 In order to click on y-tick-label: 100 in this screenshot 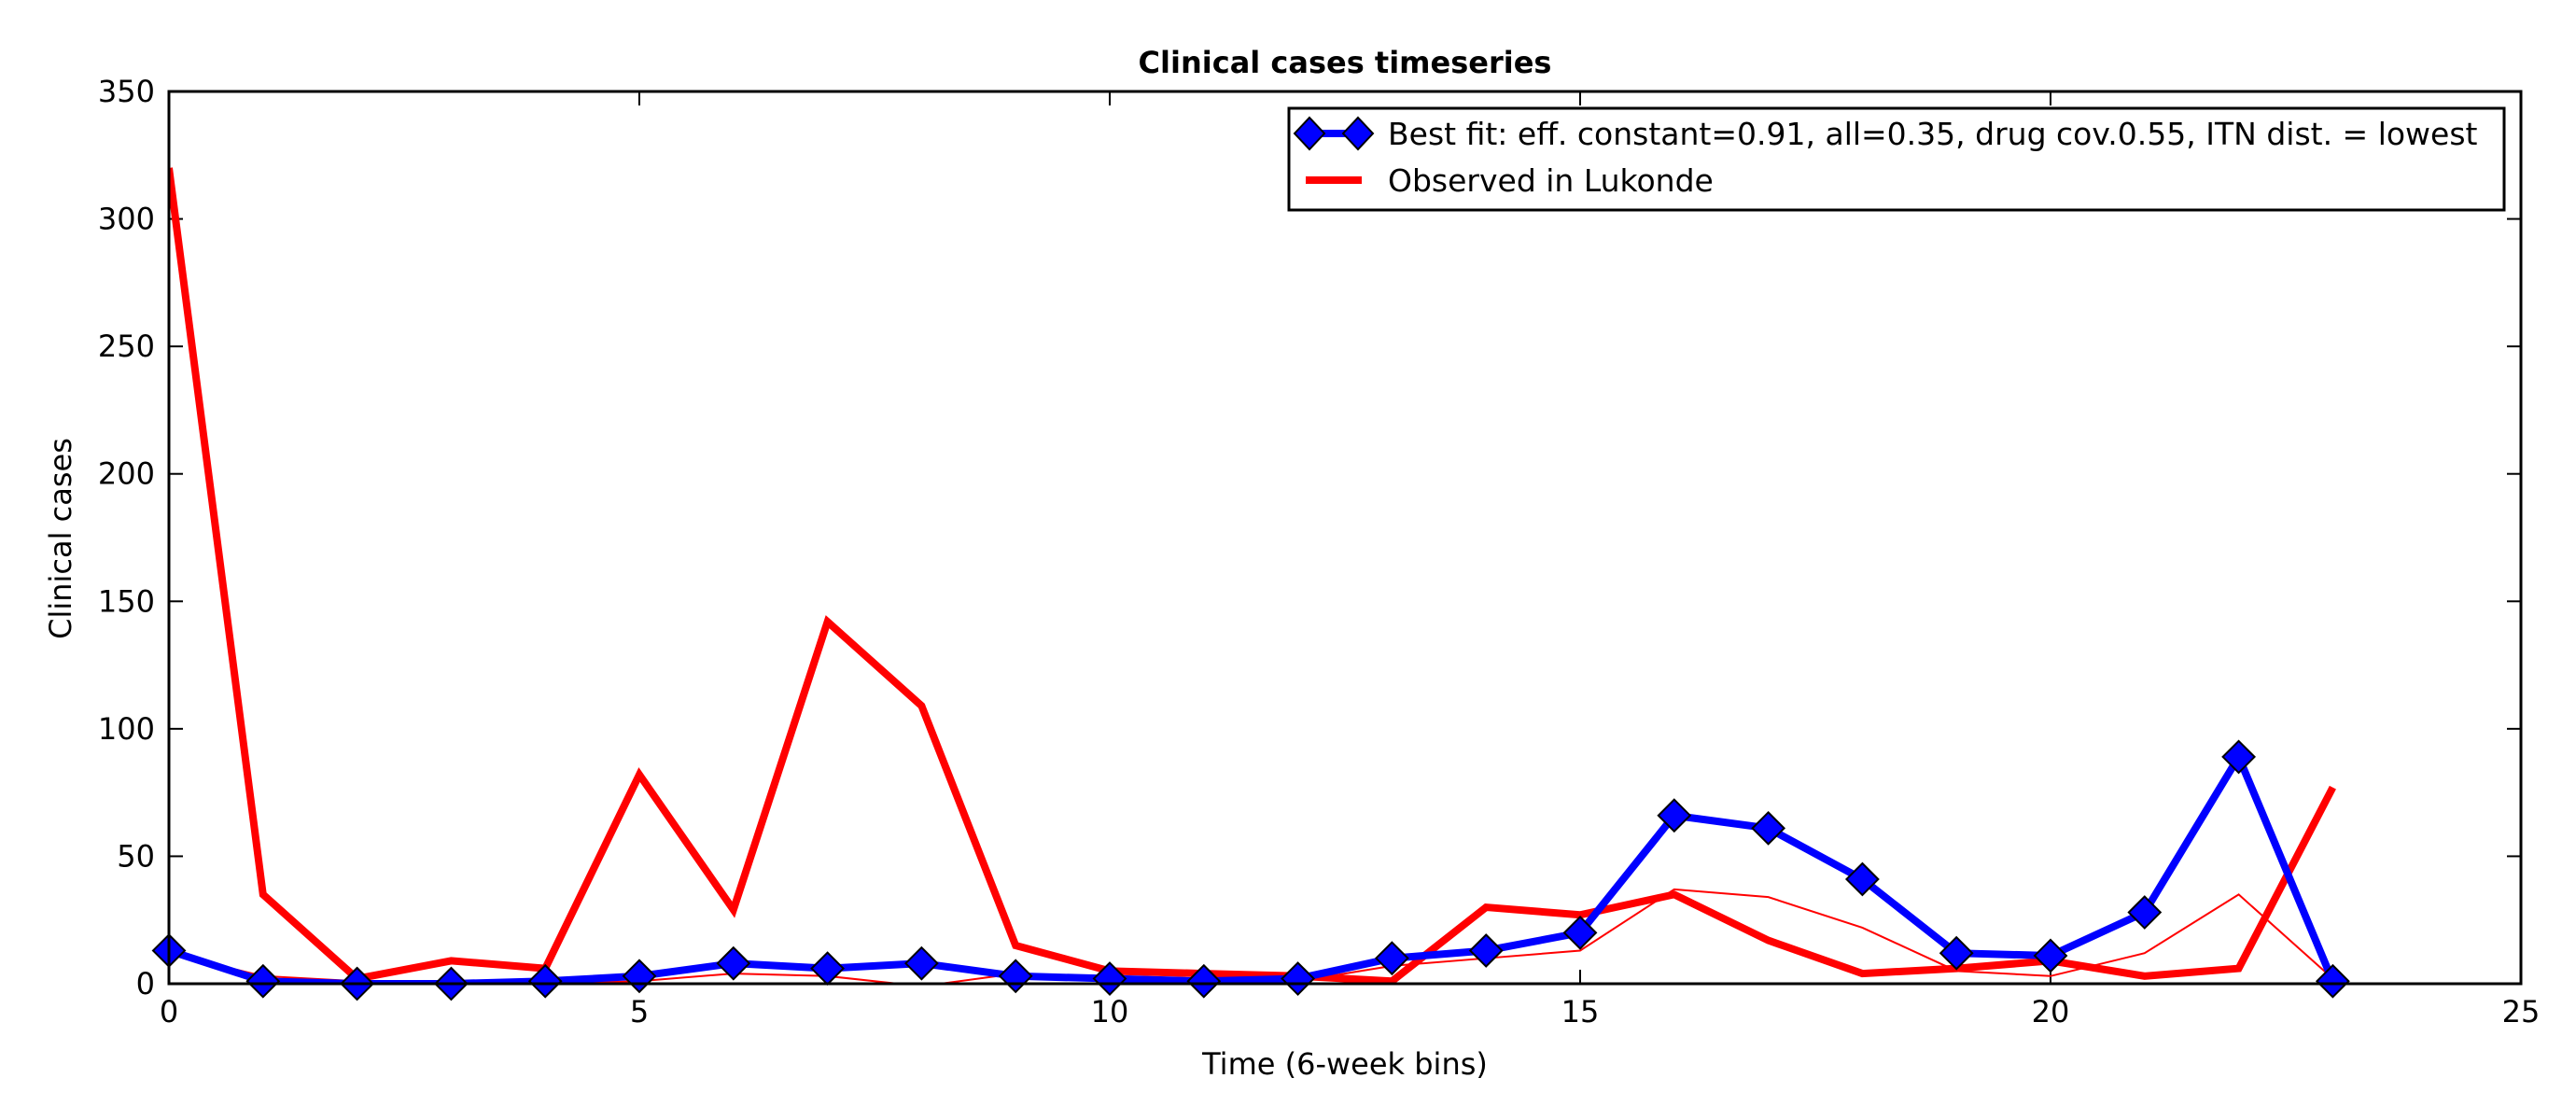, I will do `click(126, 729)`.